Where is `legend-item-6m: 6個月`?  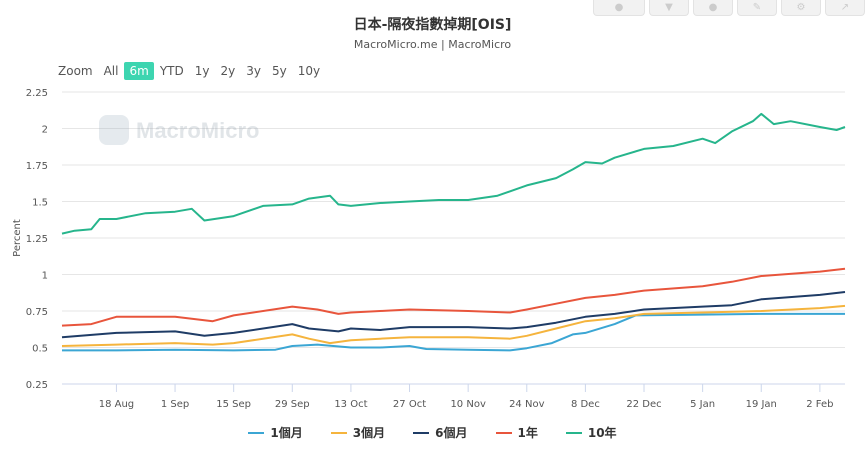
legend-item-6m: 6個月 is located at coordinates (440, 432).